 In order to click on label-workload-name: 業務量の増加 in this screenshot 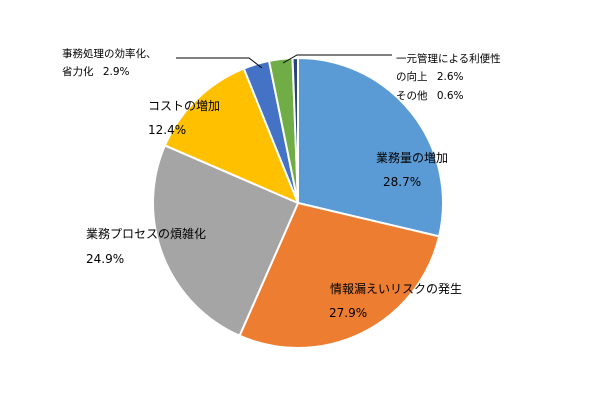, I will do `click(412, 158)`.